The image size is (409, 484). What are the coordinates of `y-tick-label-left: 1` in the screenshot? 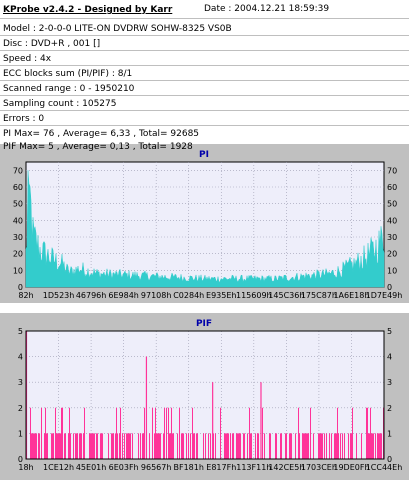 It's located at (20, 433).